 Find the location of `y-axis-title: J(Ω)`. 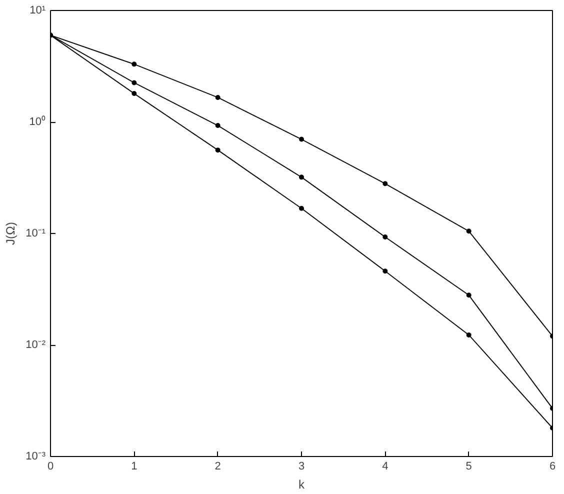

y-axis-title: J(Ω) is located at coordinates (11, 233).